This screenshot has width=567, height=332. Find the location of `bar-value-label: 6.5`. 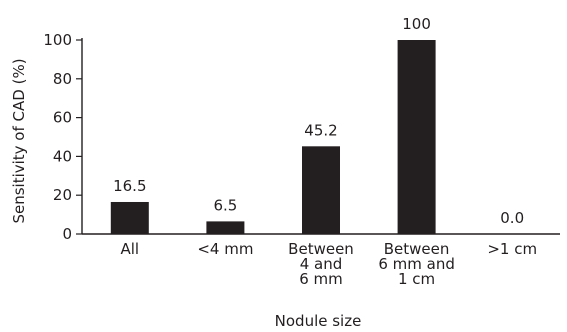

bar-value-label: 6.5 is located at coordinates (225, 205).